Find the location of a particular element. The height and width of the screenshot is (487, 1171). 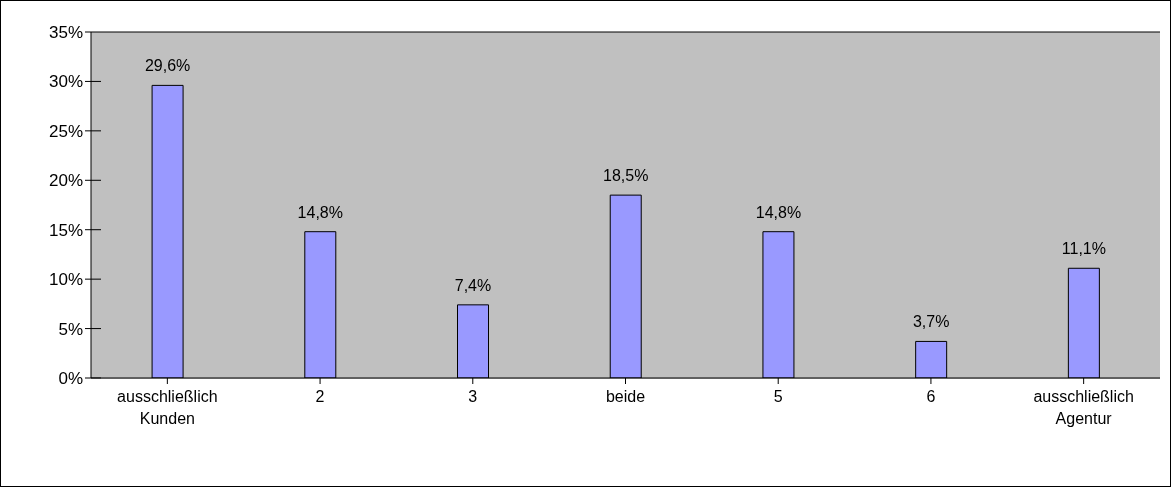

data-label: 3,7% is located at coordinates (931, 322).